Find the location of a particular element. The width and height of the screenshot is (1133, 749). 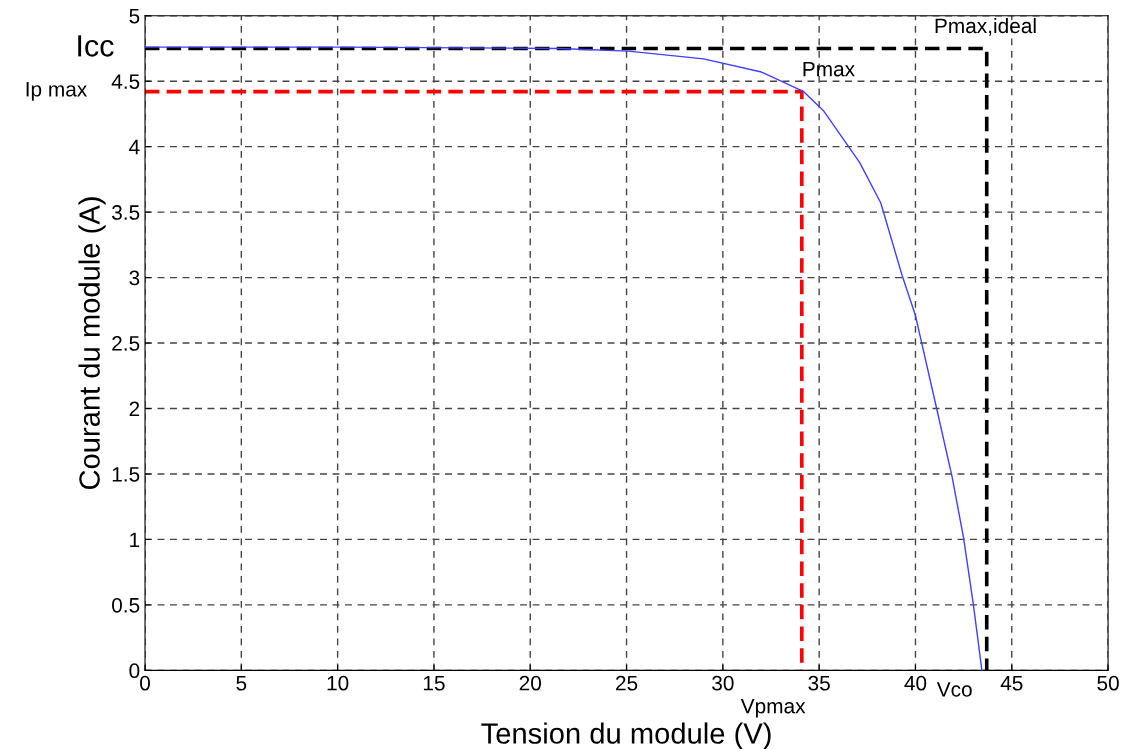

x-tick-label: 20 is located at coordinates (530, 683).